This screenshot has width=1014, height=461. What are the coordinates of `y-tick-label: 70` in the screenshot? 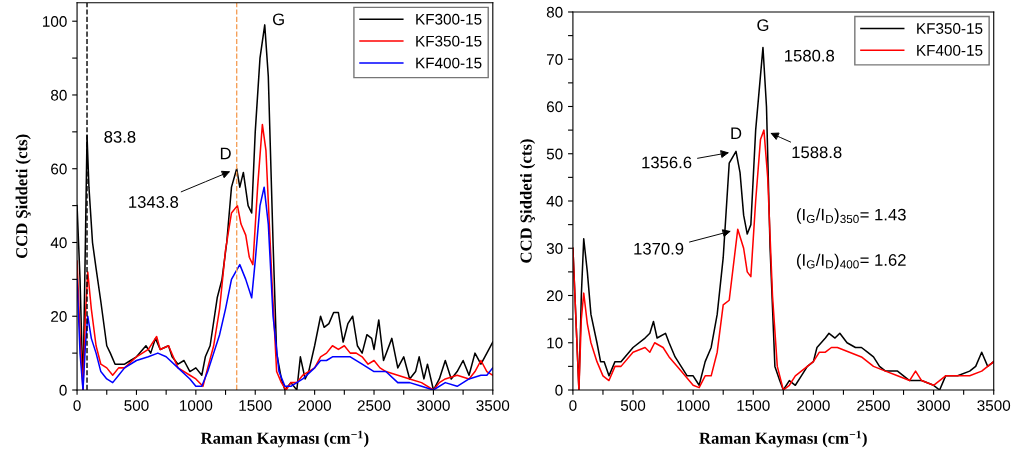 It's located at (554, 59).